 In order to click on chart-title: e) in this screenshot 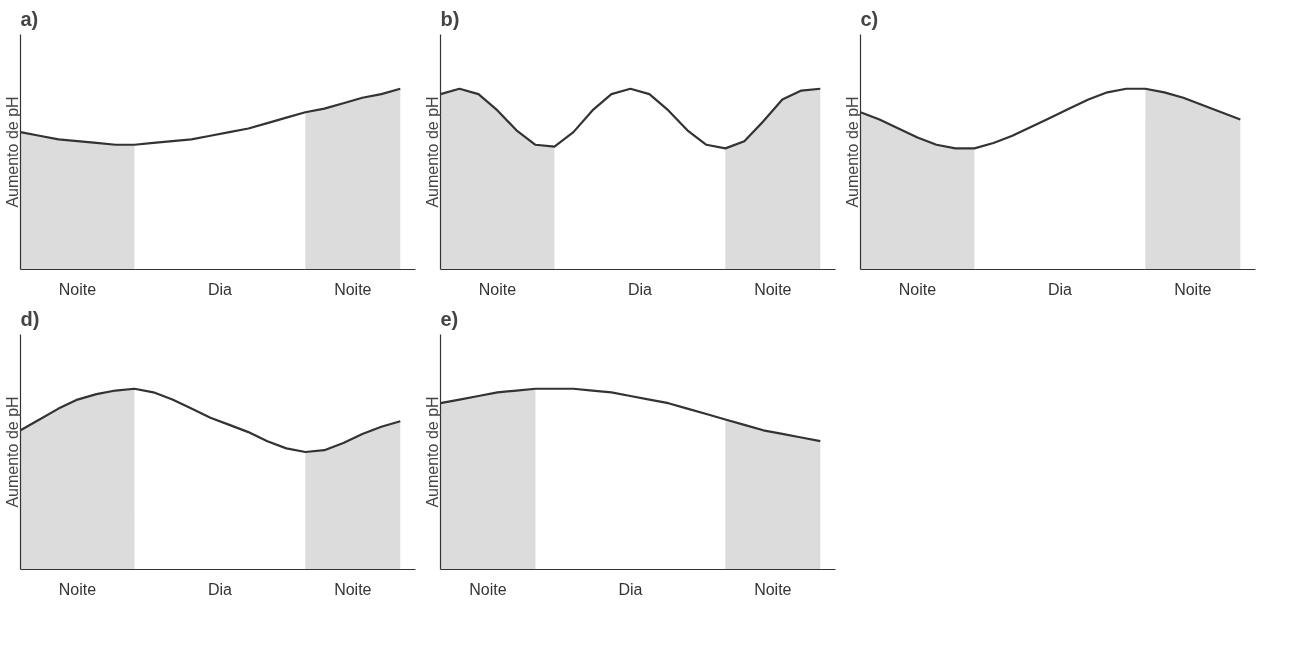, I will do `click(449, 318)`.